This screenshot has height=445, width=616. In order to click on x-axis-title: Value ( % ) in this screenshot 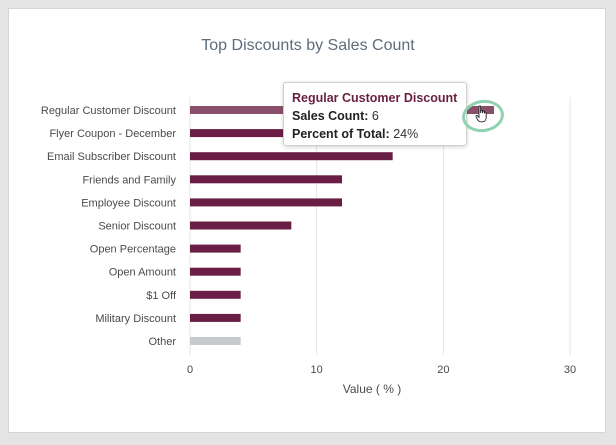, I will do `click(372, 389)`.